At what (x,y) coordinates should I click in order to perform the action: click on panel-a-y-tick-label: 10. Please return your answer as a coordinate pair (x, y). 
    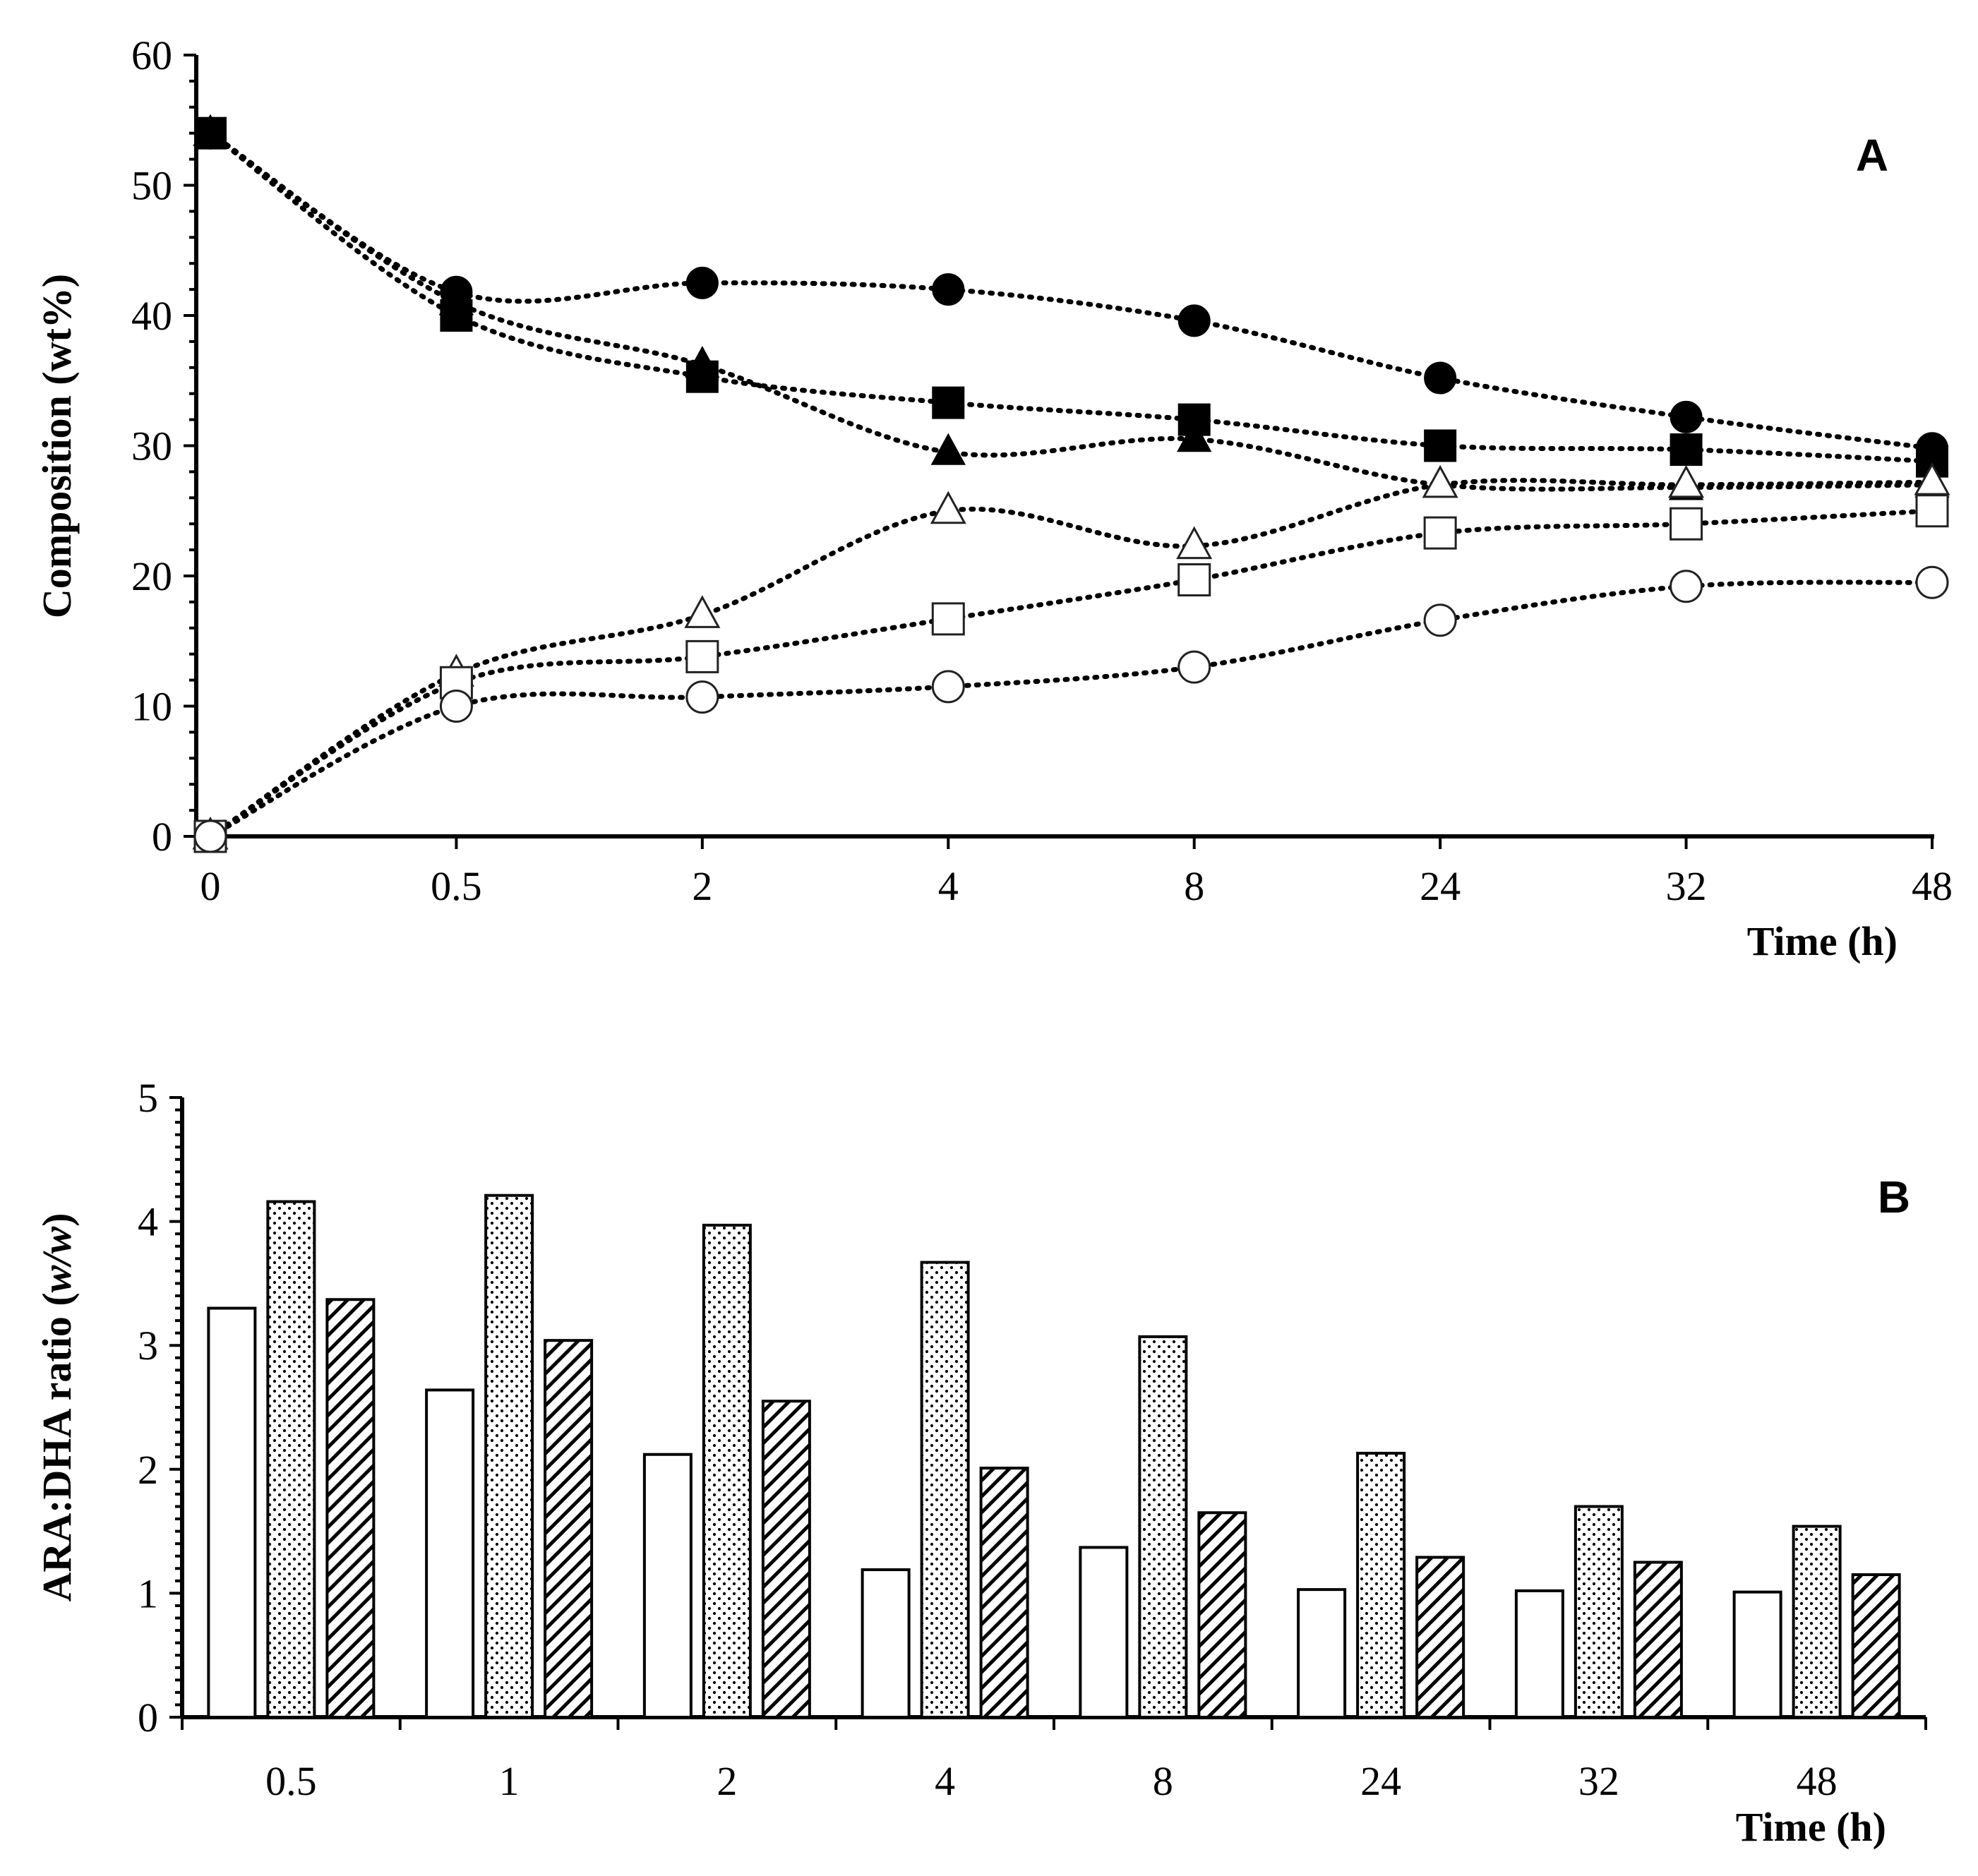
    Looking at the image, I should click on (151, 707).